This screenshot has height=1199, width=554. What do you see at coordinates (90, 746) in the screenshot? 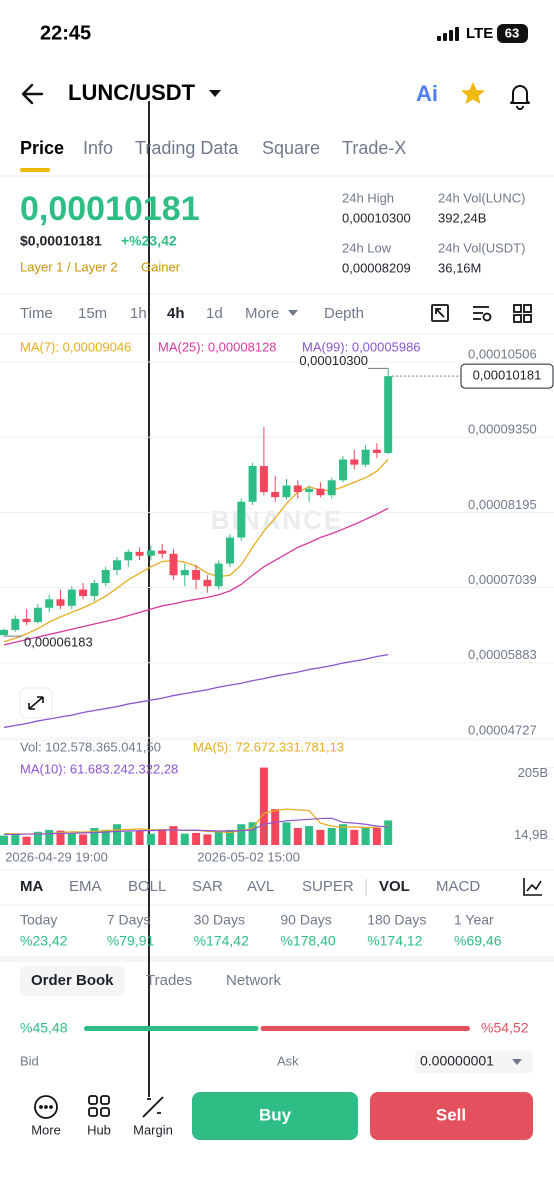
I see `volume-legend: Vol: 102.578.365.041,50` at bounding box center [90, 746].